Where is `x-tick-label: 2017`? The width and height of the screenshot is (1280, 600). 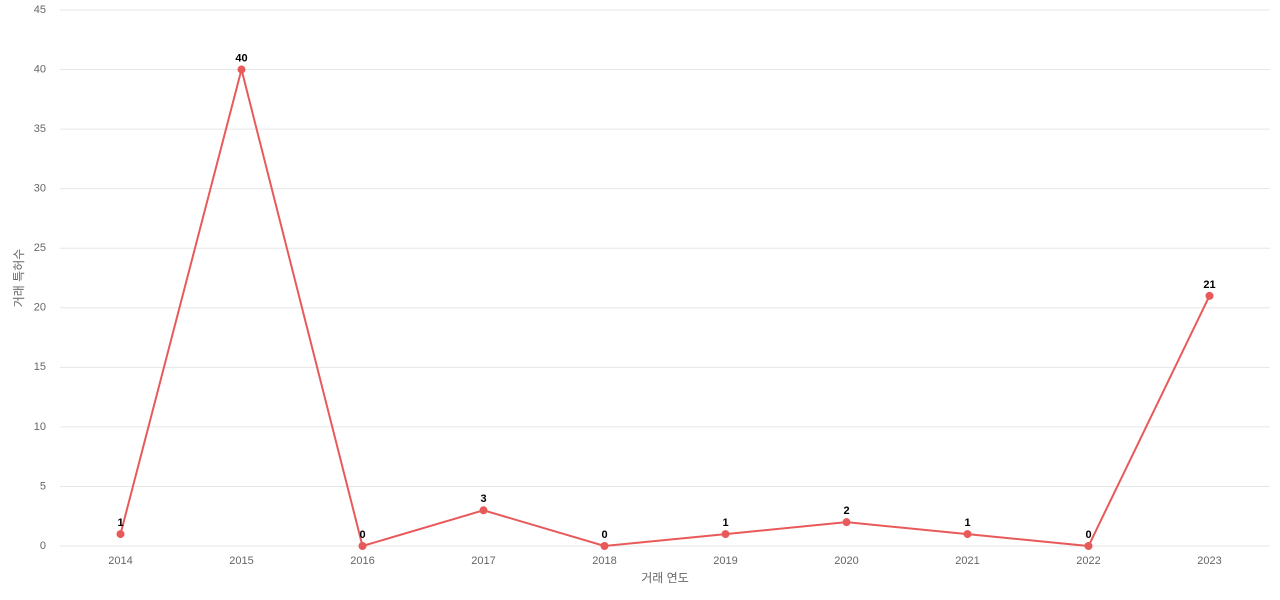
x-tick-label: 2017 is located at coordinates (483, 561).